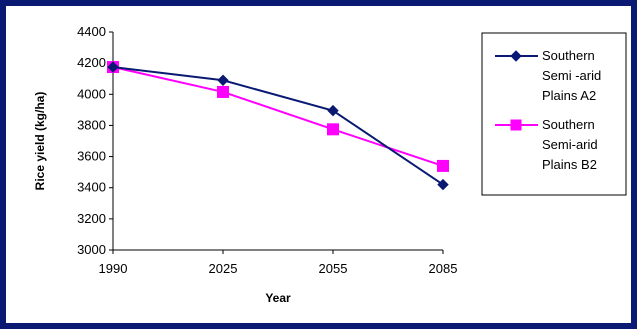  I want to click on legend-entry-2: Southern Semi-arid Plains B2, so click(546, 144).